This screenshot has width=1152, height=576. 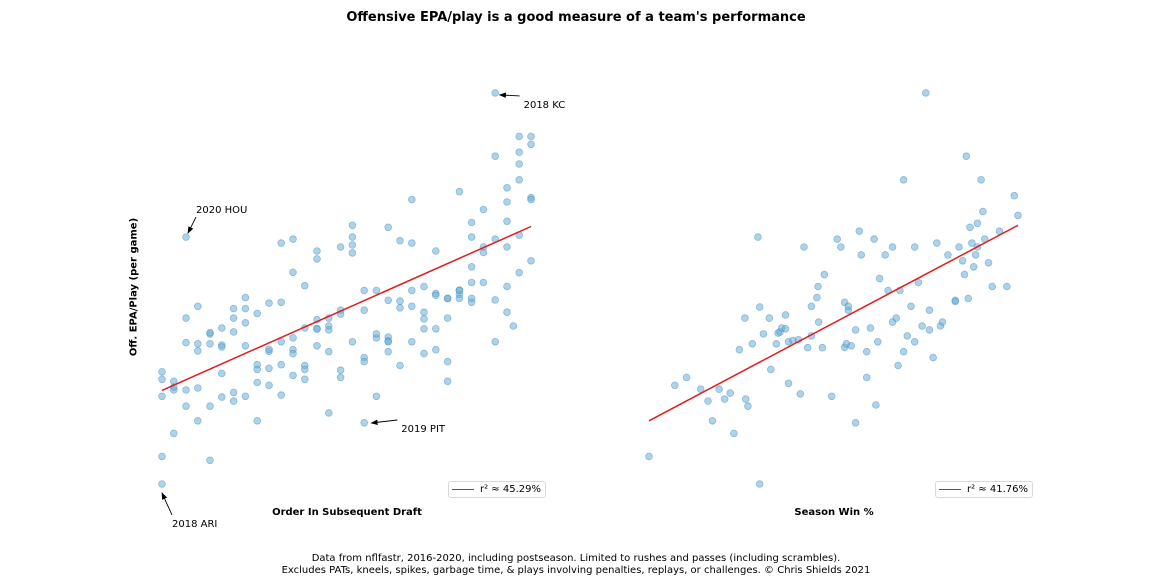 What do you see at coordinates (510, 489) in the screenshot?
I see `legend-label: r² ≈ 45.29%` at bounding box center [510, 489].